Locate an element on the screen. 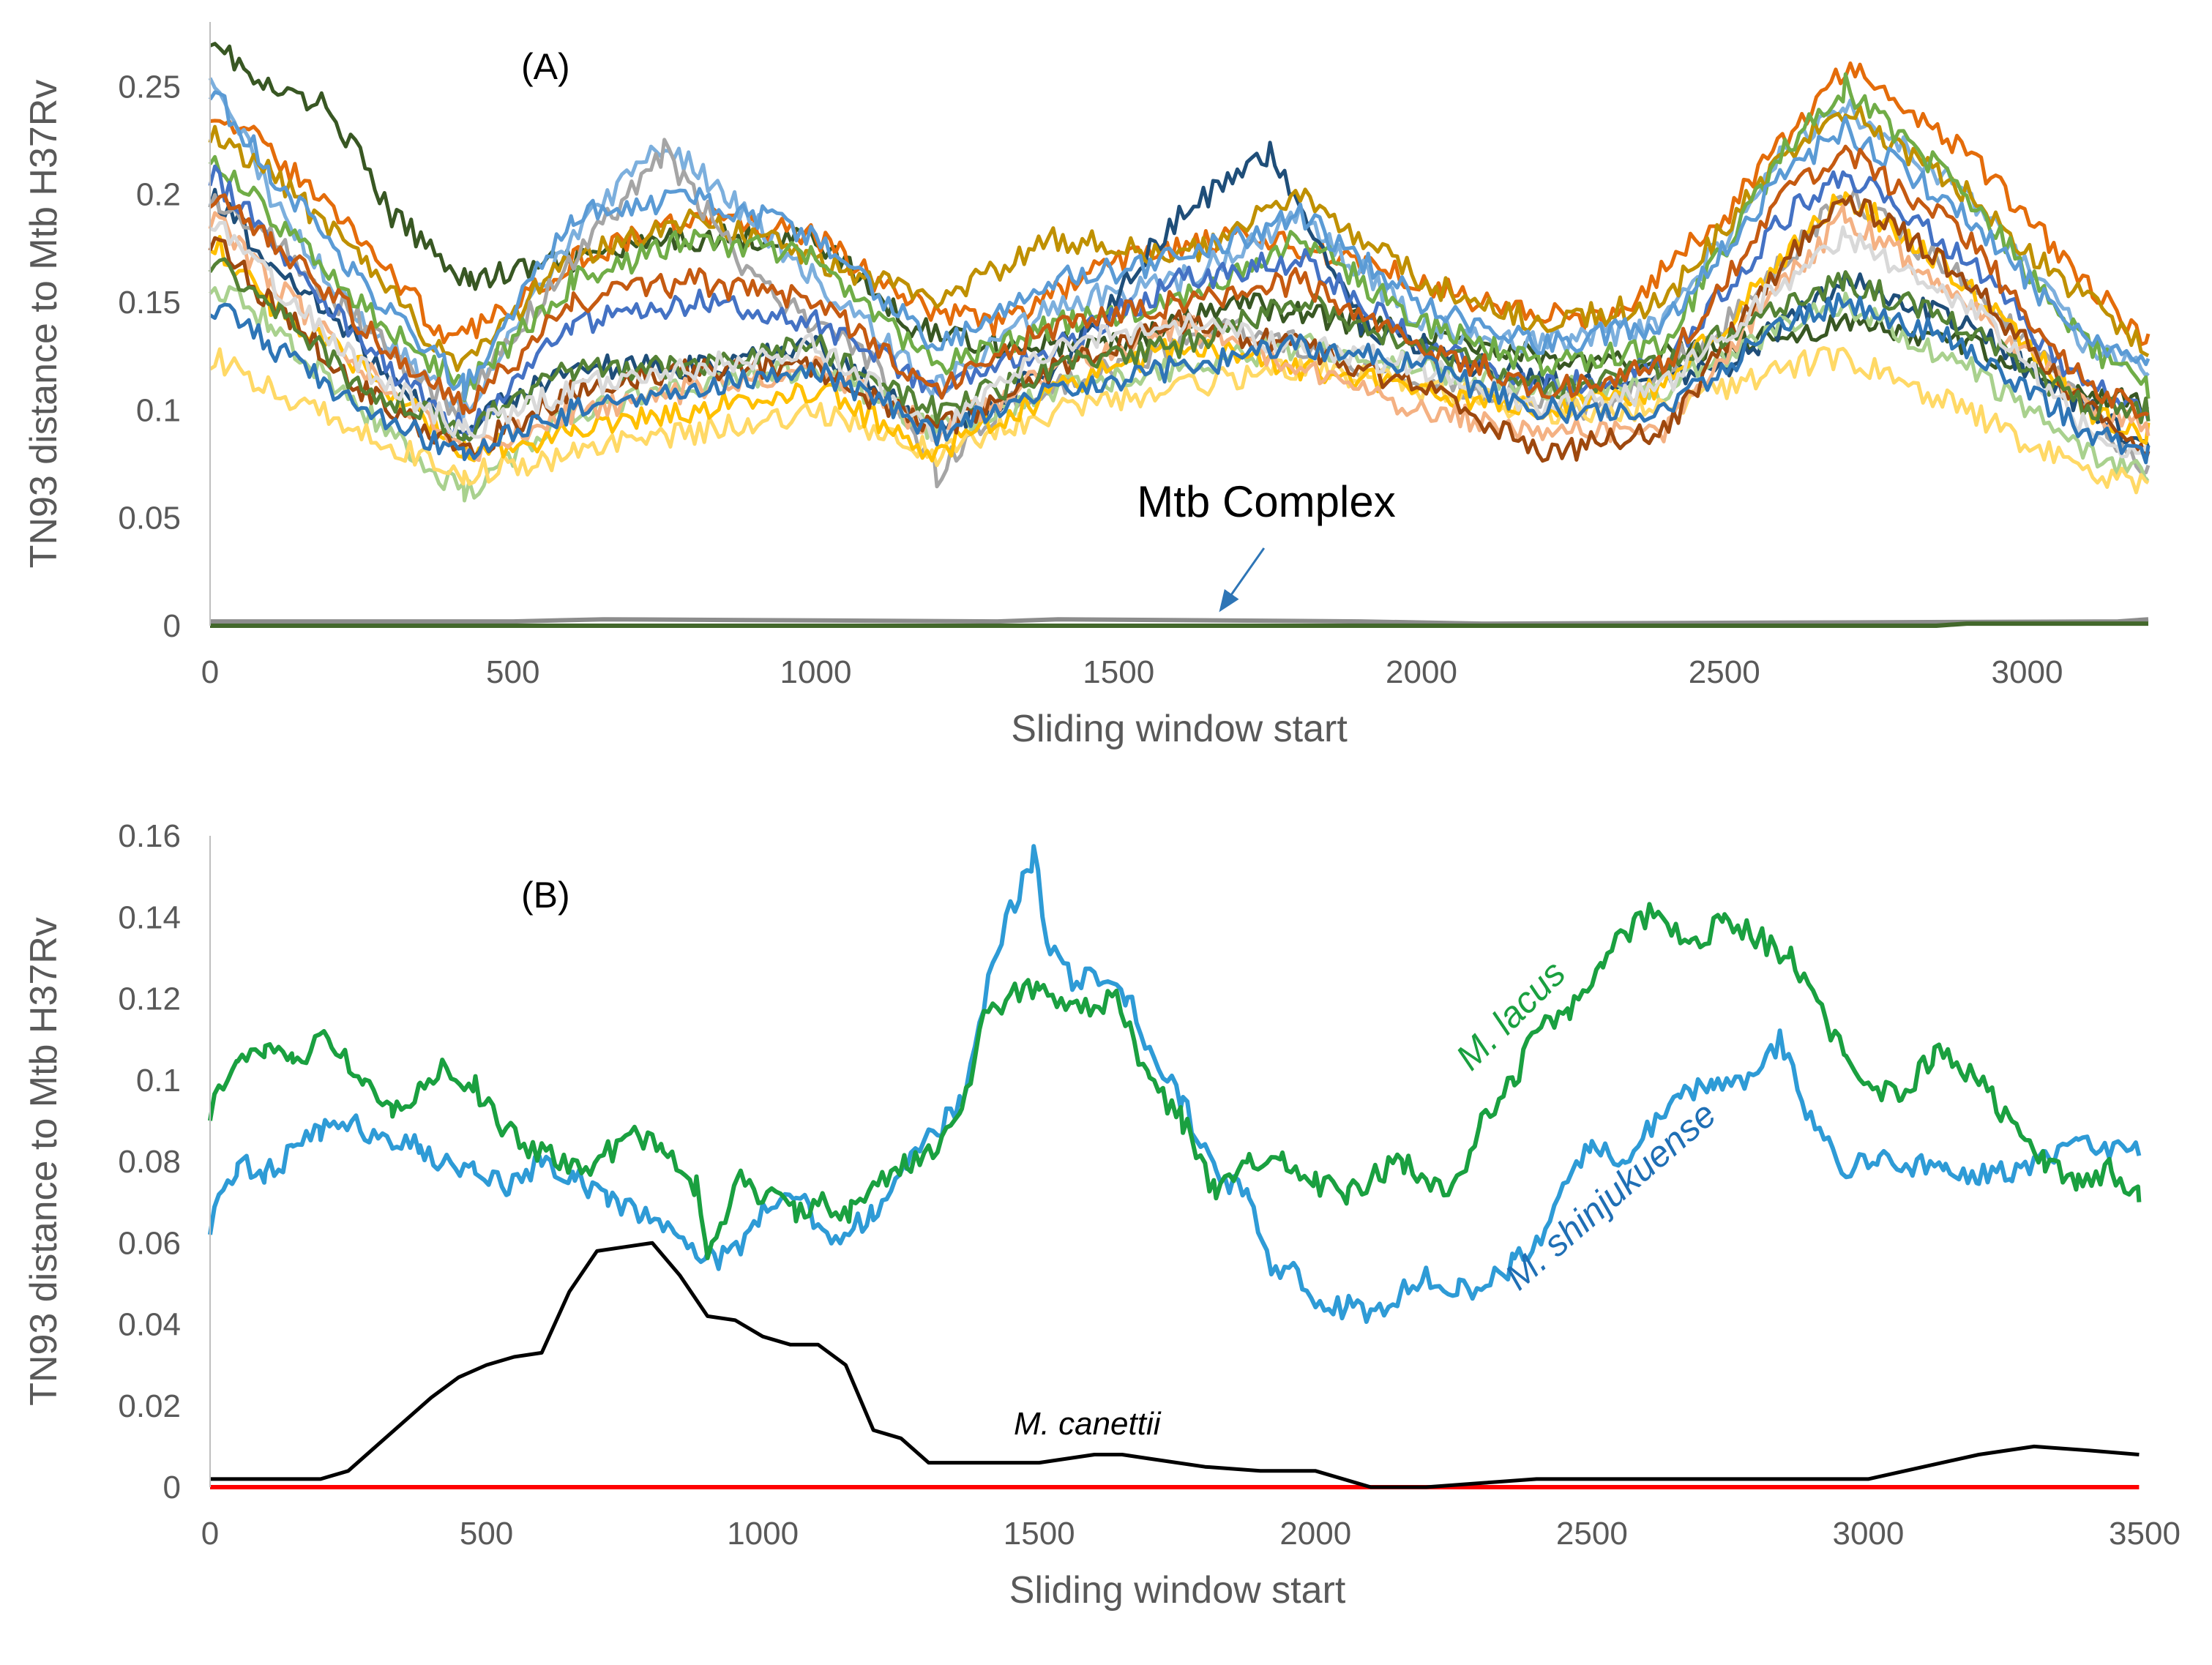 The height and width of the screenshot is (1665, 2212). panel-b-x-axis-title: Sliding window start is located at coordinates (1178, 1590).